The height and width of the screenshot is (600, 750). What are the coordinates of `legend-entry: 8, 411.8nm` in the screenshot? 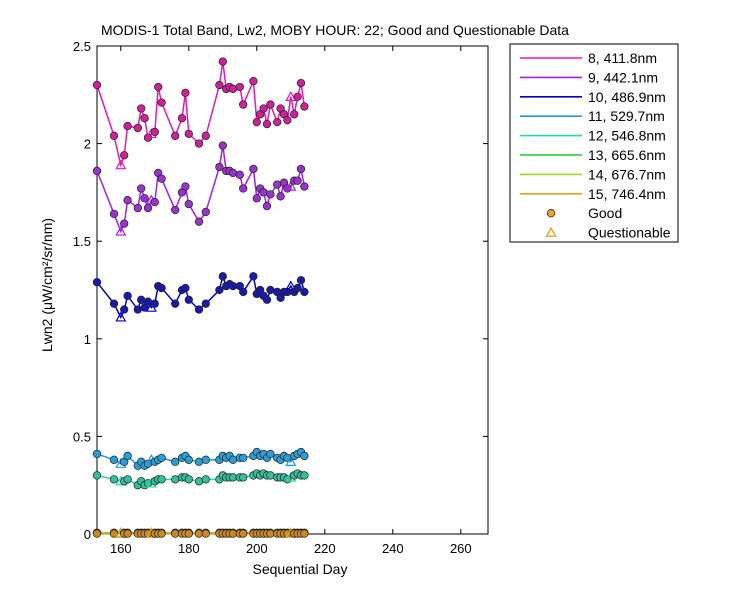 It's located at (622, 58).